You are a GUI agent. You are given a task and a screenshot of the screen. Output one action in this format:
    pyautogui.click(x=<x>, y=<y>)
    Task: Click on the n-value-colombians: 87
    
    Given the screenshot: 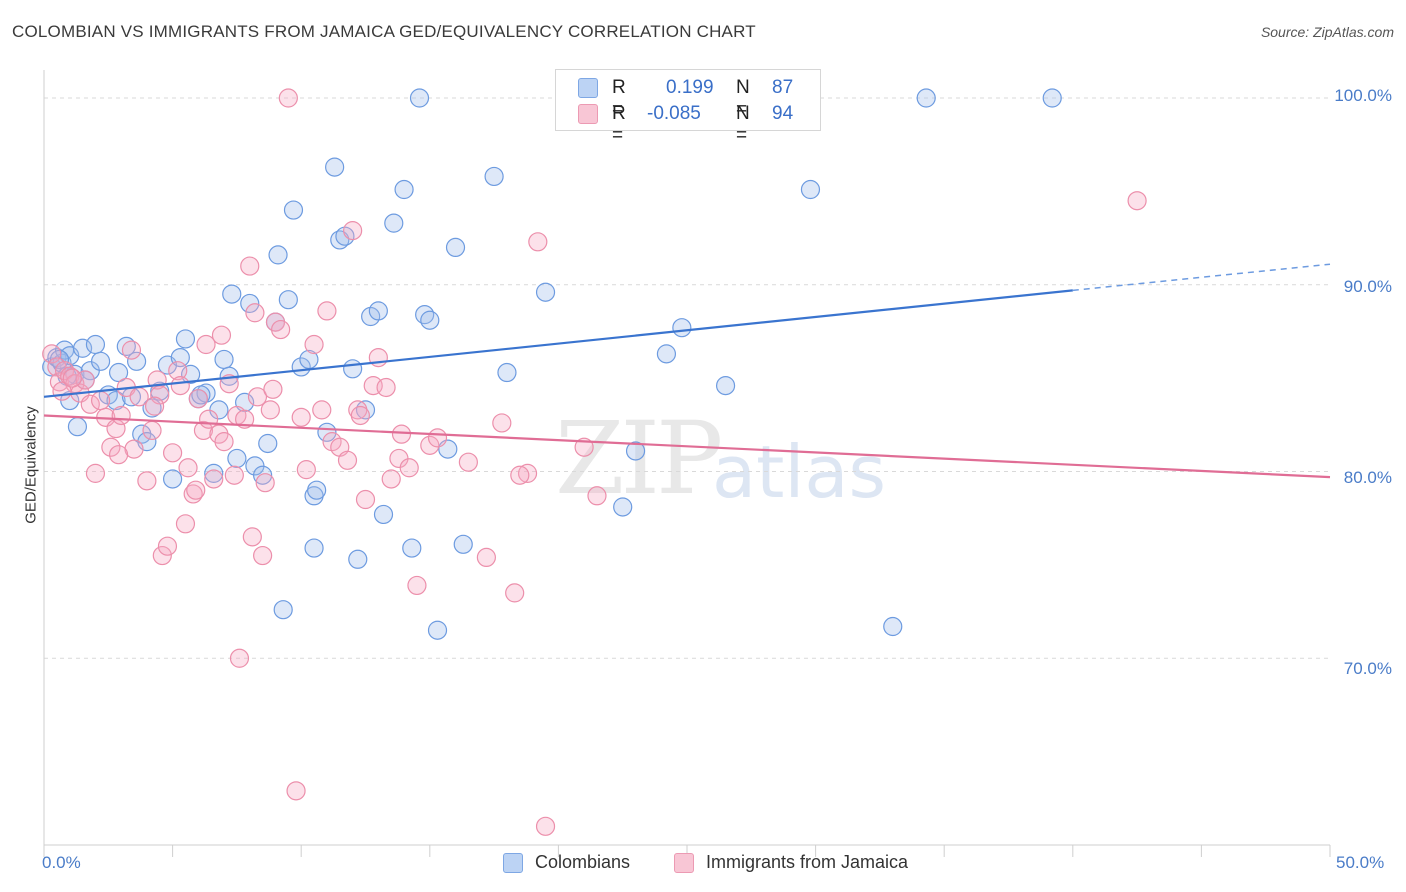 What is the action you would take?
    pyautogui.click(x=783, y=87)
    